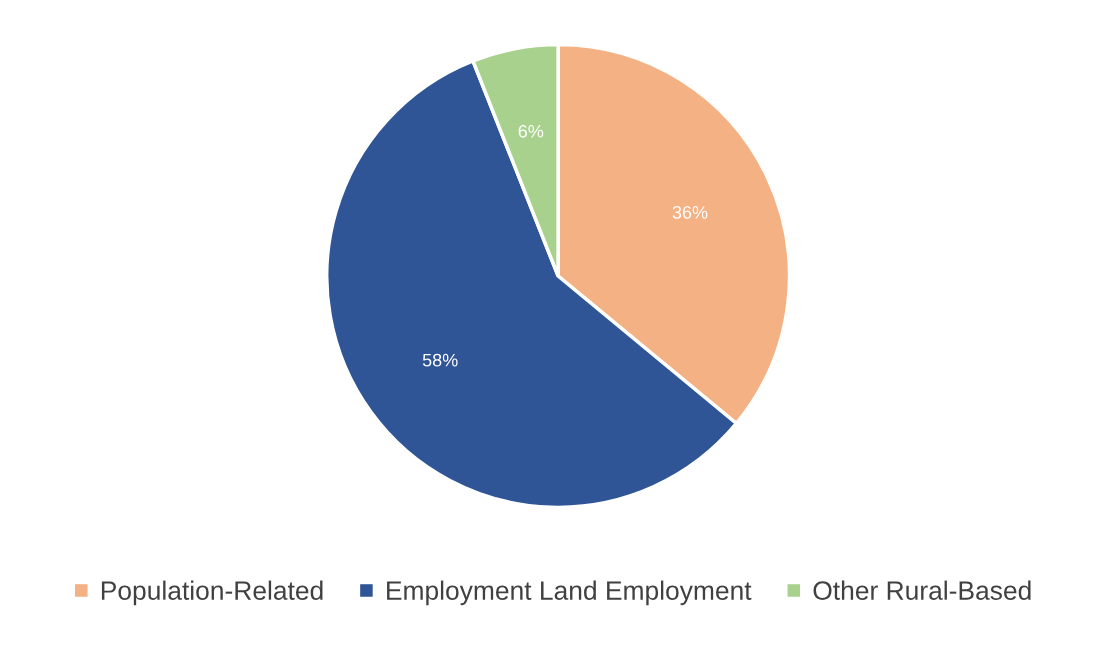 The width and height of the screenshot is (1103, 662). What do you see at coordinates (922, 590) in the screenshot?
I see `legend-label: Other Rural-Based` at bounding box center [922, 590].